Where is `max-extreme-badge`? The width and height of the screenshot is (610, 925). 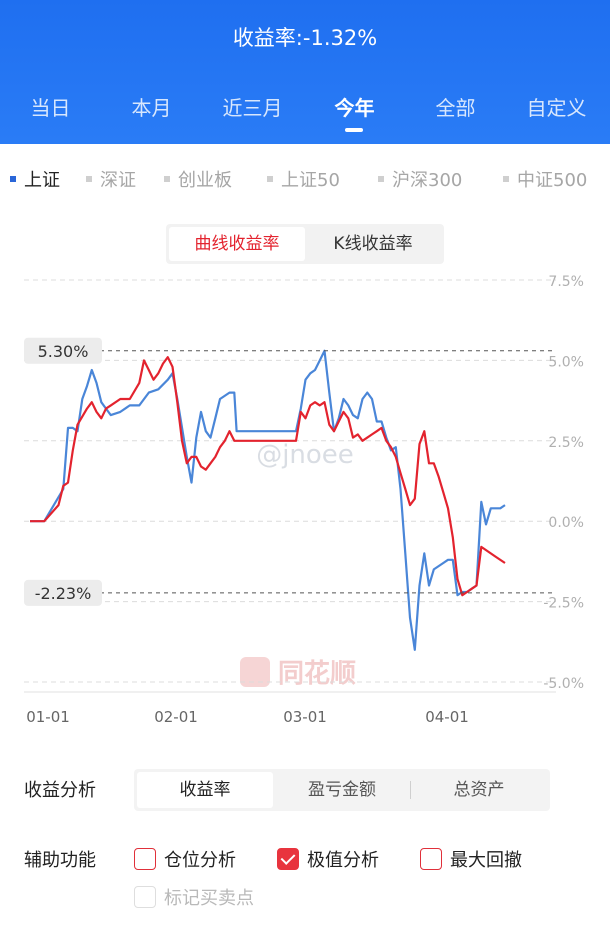
max-extreme-badge is located at coordinates (63, 350).